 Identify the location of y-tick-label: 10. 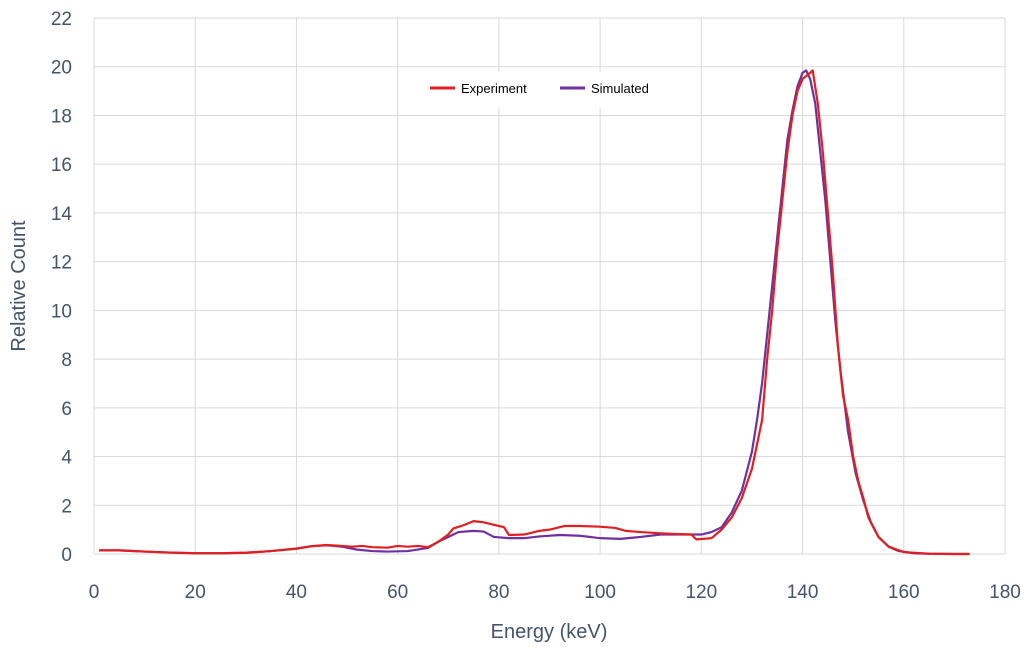
(61, 311).